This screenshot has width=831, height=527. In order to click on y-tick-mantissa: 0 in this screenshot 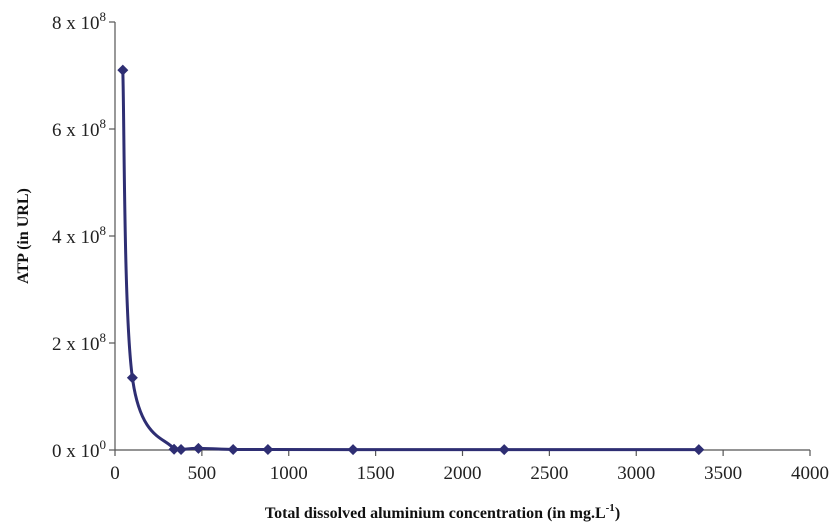, I will do `click(57, 451)`.